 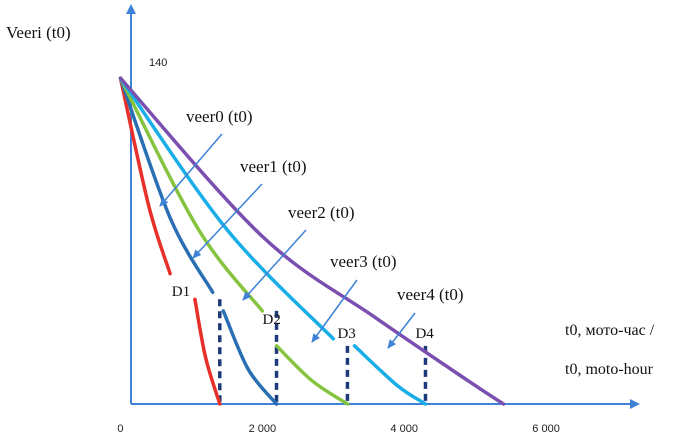 What do you see at coordinates (273, 166) in the screenshot?
I see `series-label: veer1 (t0)` at bounding box center [273, 166].